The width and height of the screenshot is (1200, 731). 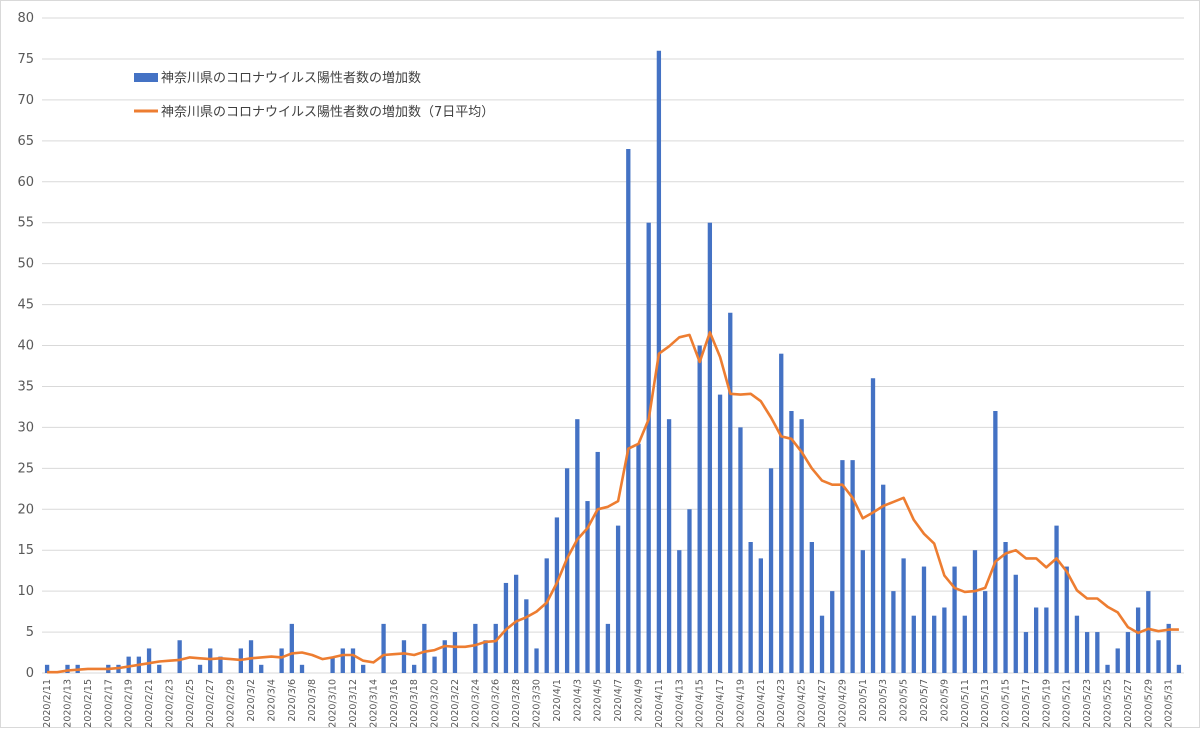 What do you see at coordinates (1087, 703) in the screenshot?
I see `x-tick-label: 2020/5/23` at bounding box center [1087, 703].